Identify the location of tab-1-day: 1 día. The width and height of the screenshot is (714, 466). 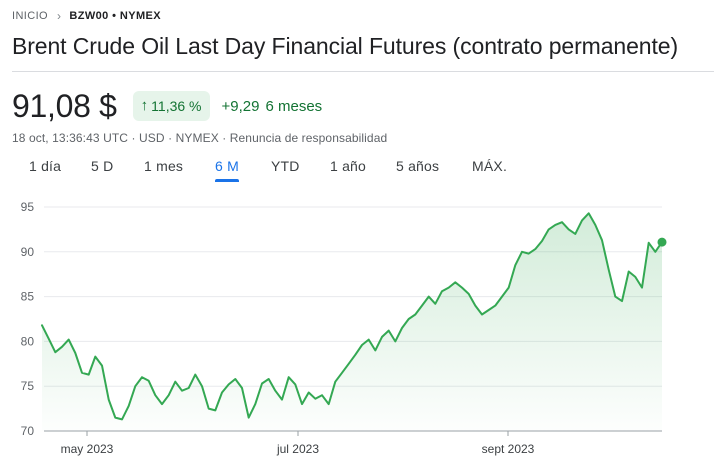
(45, 166).